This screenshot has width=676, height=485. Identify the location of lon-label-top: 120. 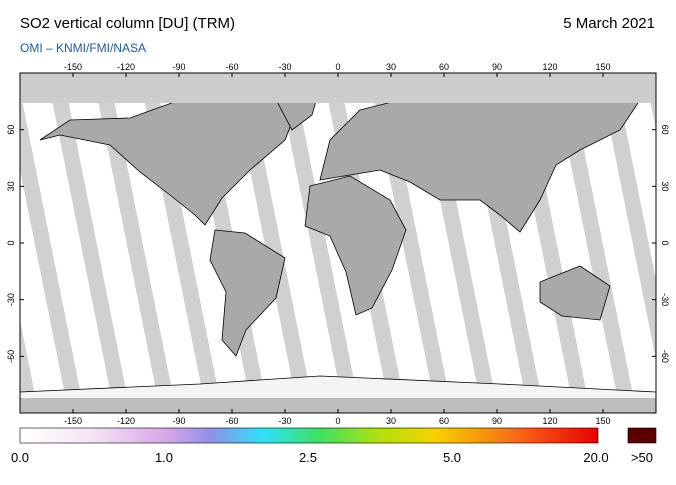
(549, 67).